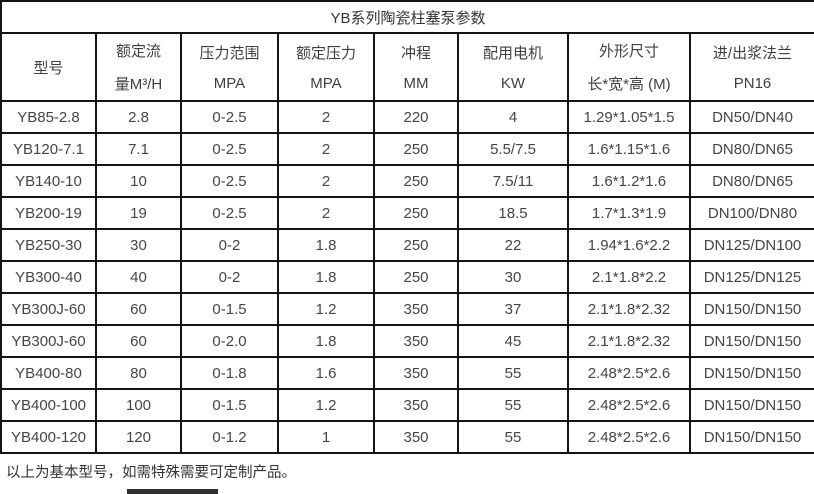 The height and width of the screenshot is (494, 814). Describe the element at coordinates (48, 67) in the screenshot. I see `column-header-model: 型号` at that location.